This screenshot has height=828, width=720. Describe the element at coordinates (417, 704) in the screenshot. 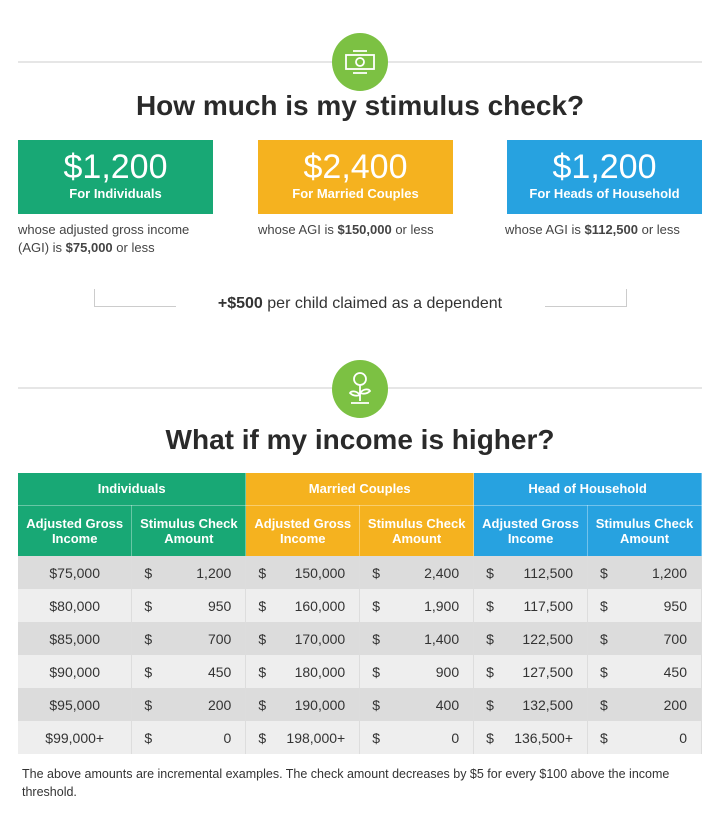

I see `table-cell: $400` at that location.